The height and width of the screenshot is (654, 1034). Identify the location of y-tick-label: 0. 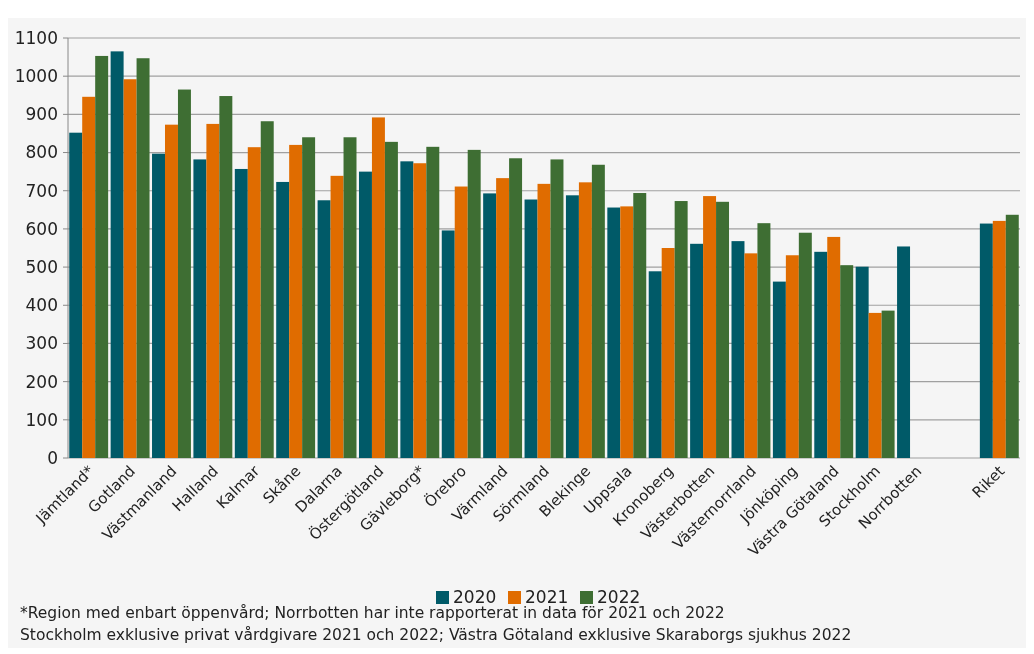
(52, 457).